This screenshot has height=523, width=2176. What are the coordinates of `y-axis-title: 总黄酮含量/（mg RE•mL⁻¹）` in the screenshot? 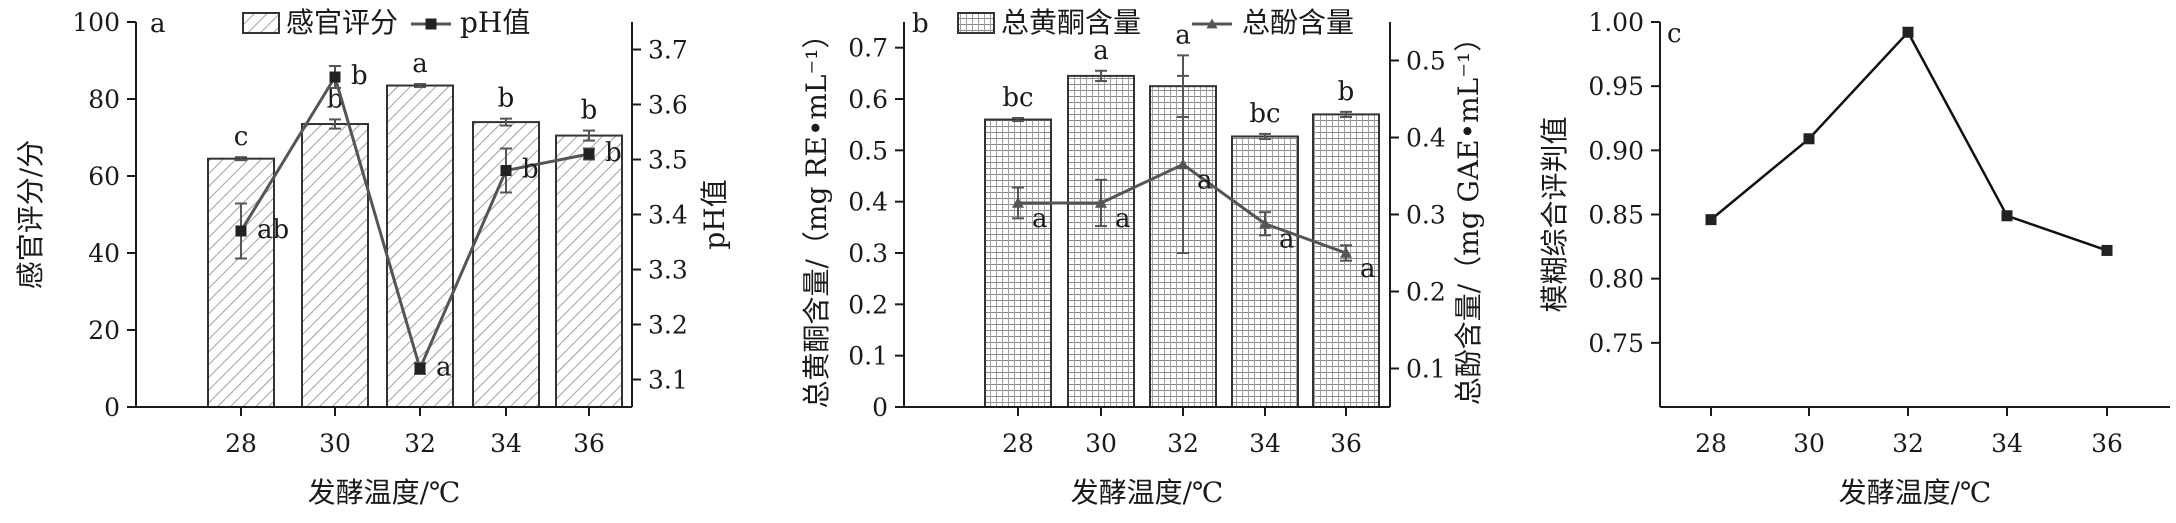 It's located at (816, 215).